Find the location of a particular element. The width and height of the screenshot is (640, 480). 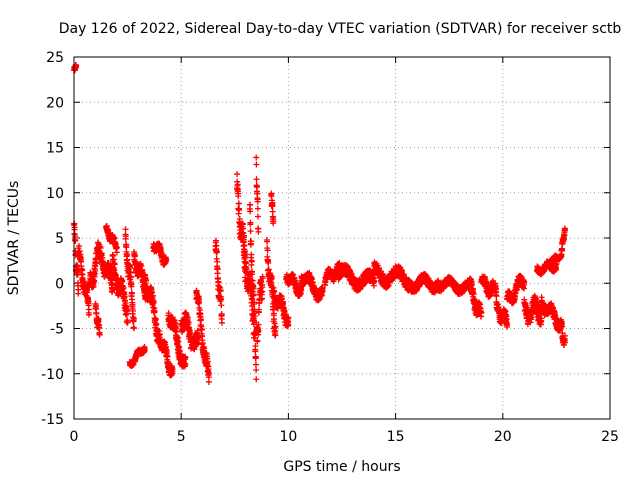

x-axis-label: GPS time / hours is located at coordinates (341, 467).